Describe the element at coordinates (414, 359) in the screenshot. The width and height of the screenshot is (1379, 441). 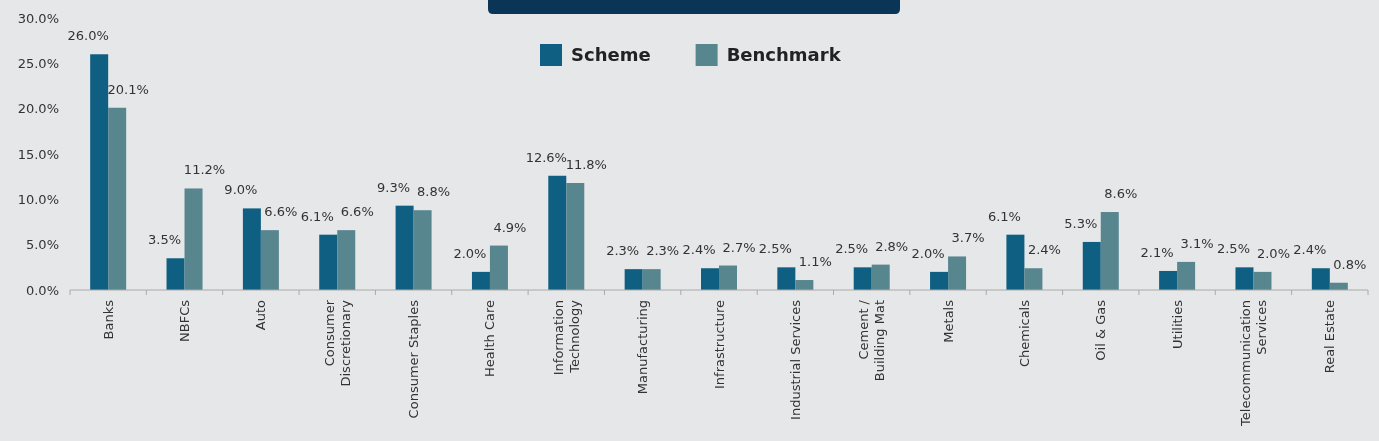
I see `x-tick-label: Consumer Staples` at that location.